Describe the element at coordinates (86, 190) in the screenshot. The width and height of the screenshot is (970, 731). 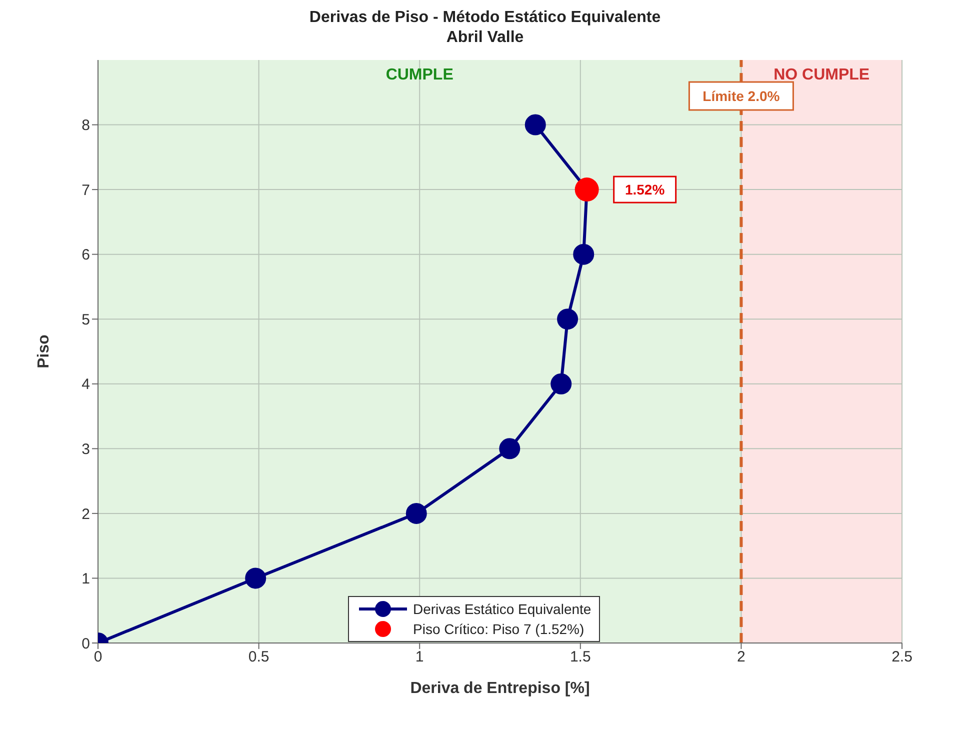
I see `y-tick-label: 7` at that location.